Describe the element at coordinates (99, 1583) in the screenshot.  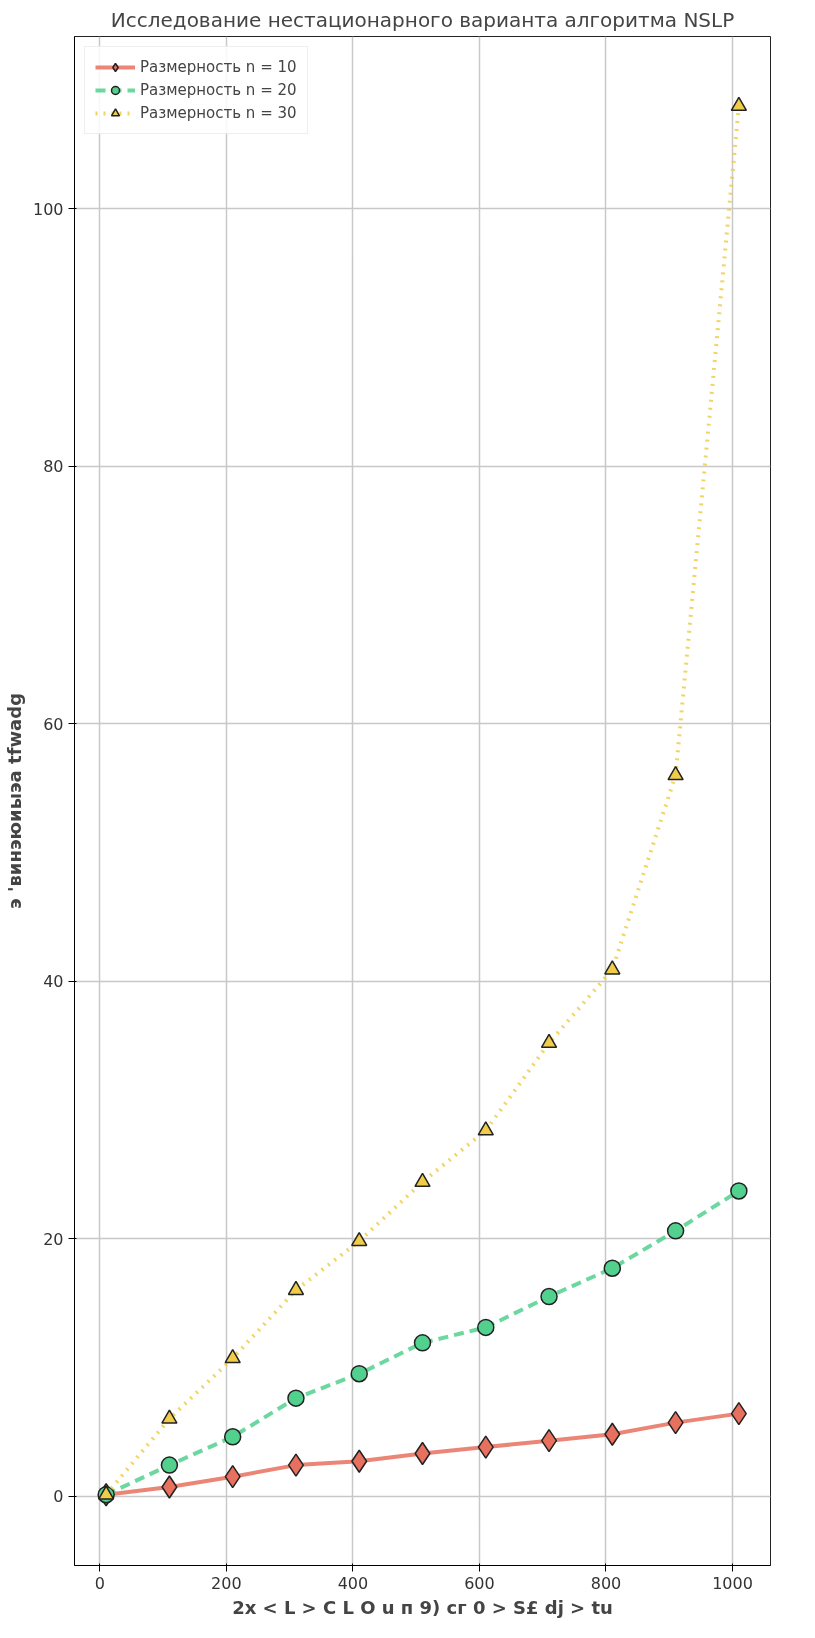
I see `x-tick-label: 0` at that location.